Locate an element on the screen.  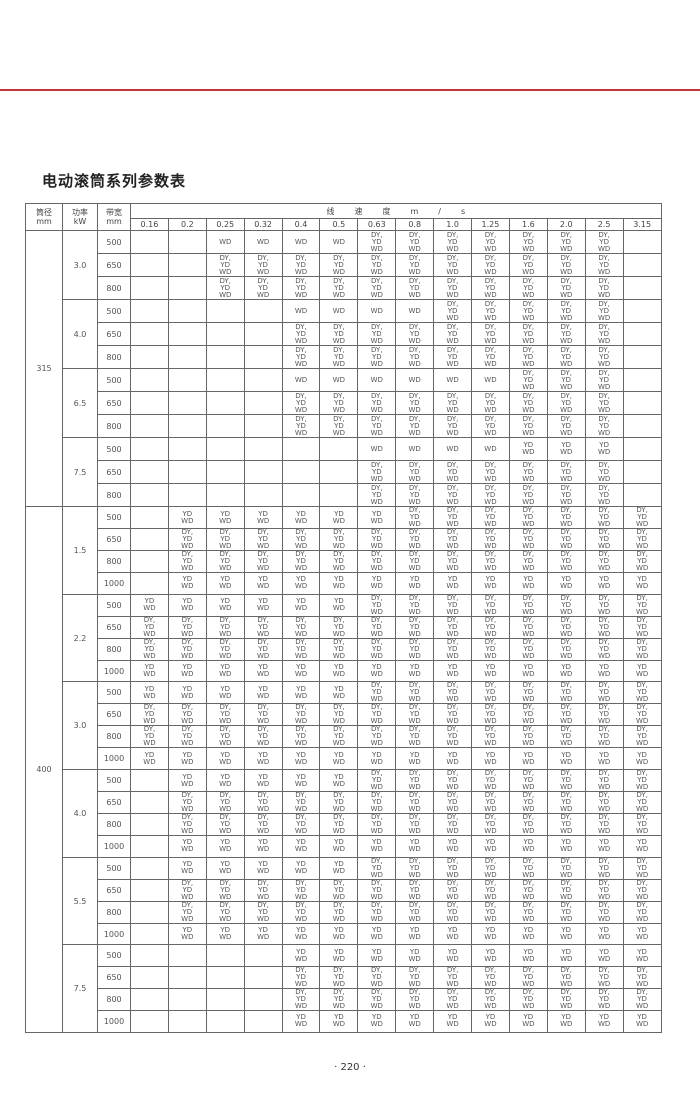
col-header-unit: mm is located at coordinates (44, 221).